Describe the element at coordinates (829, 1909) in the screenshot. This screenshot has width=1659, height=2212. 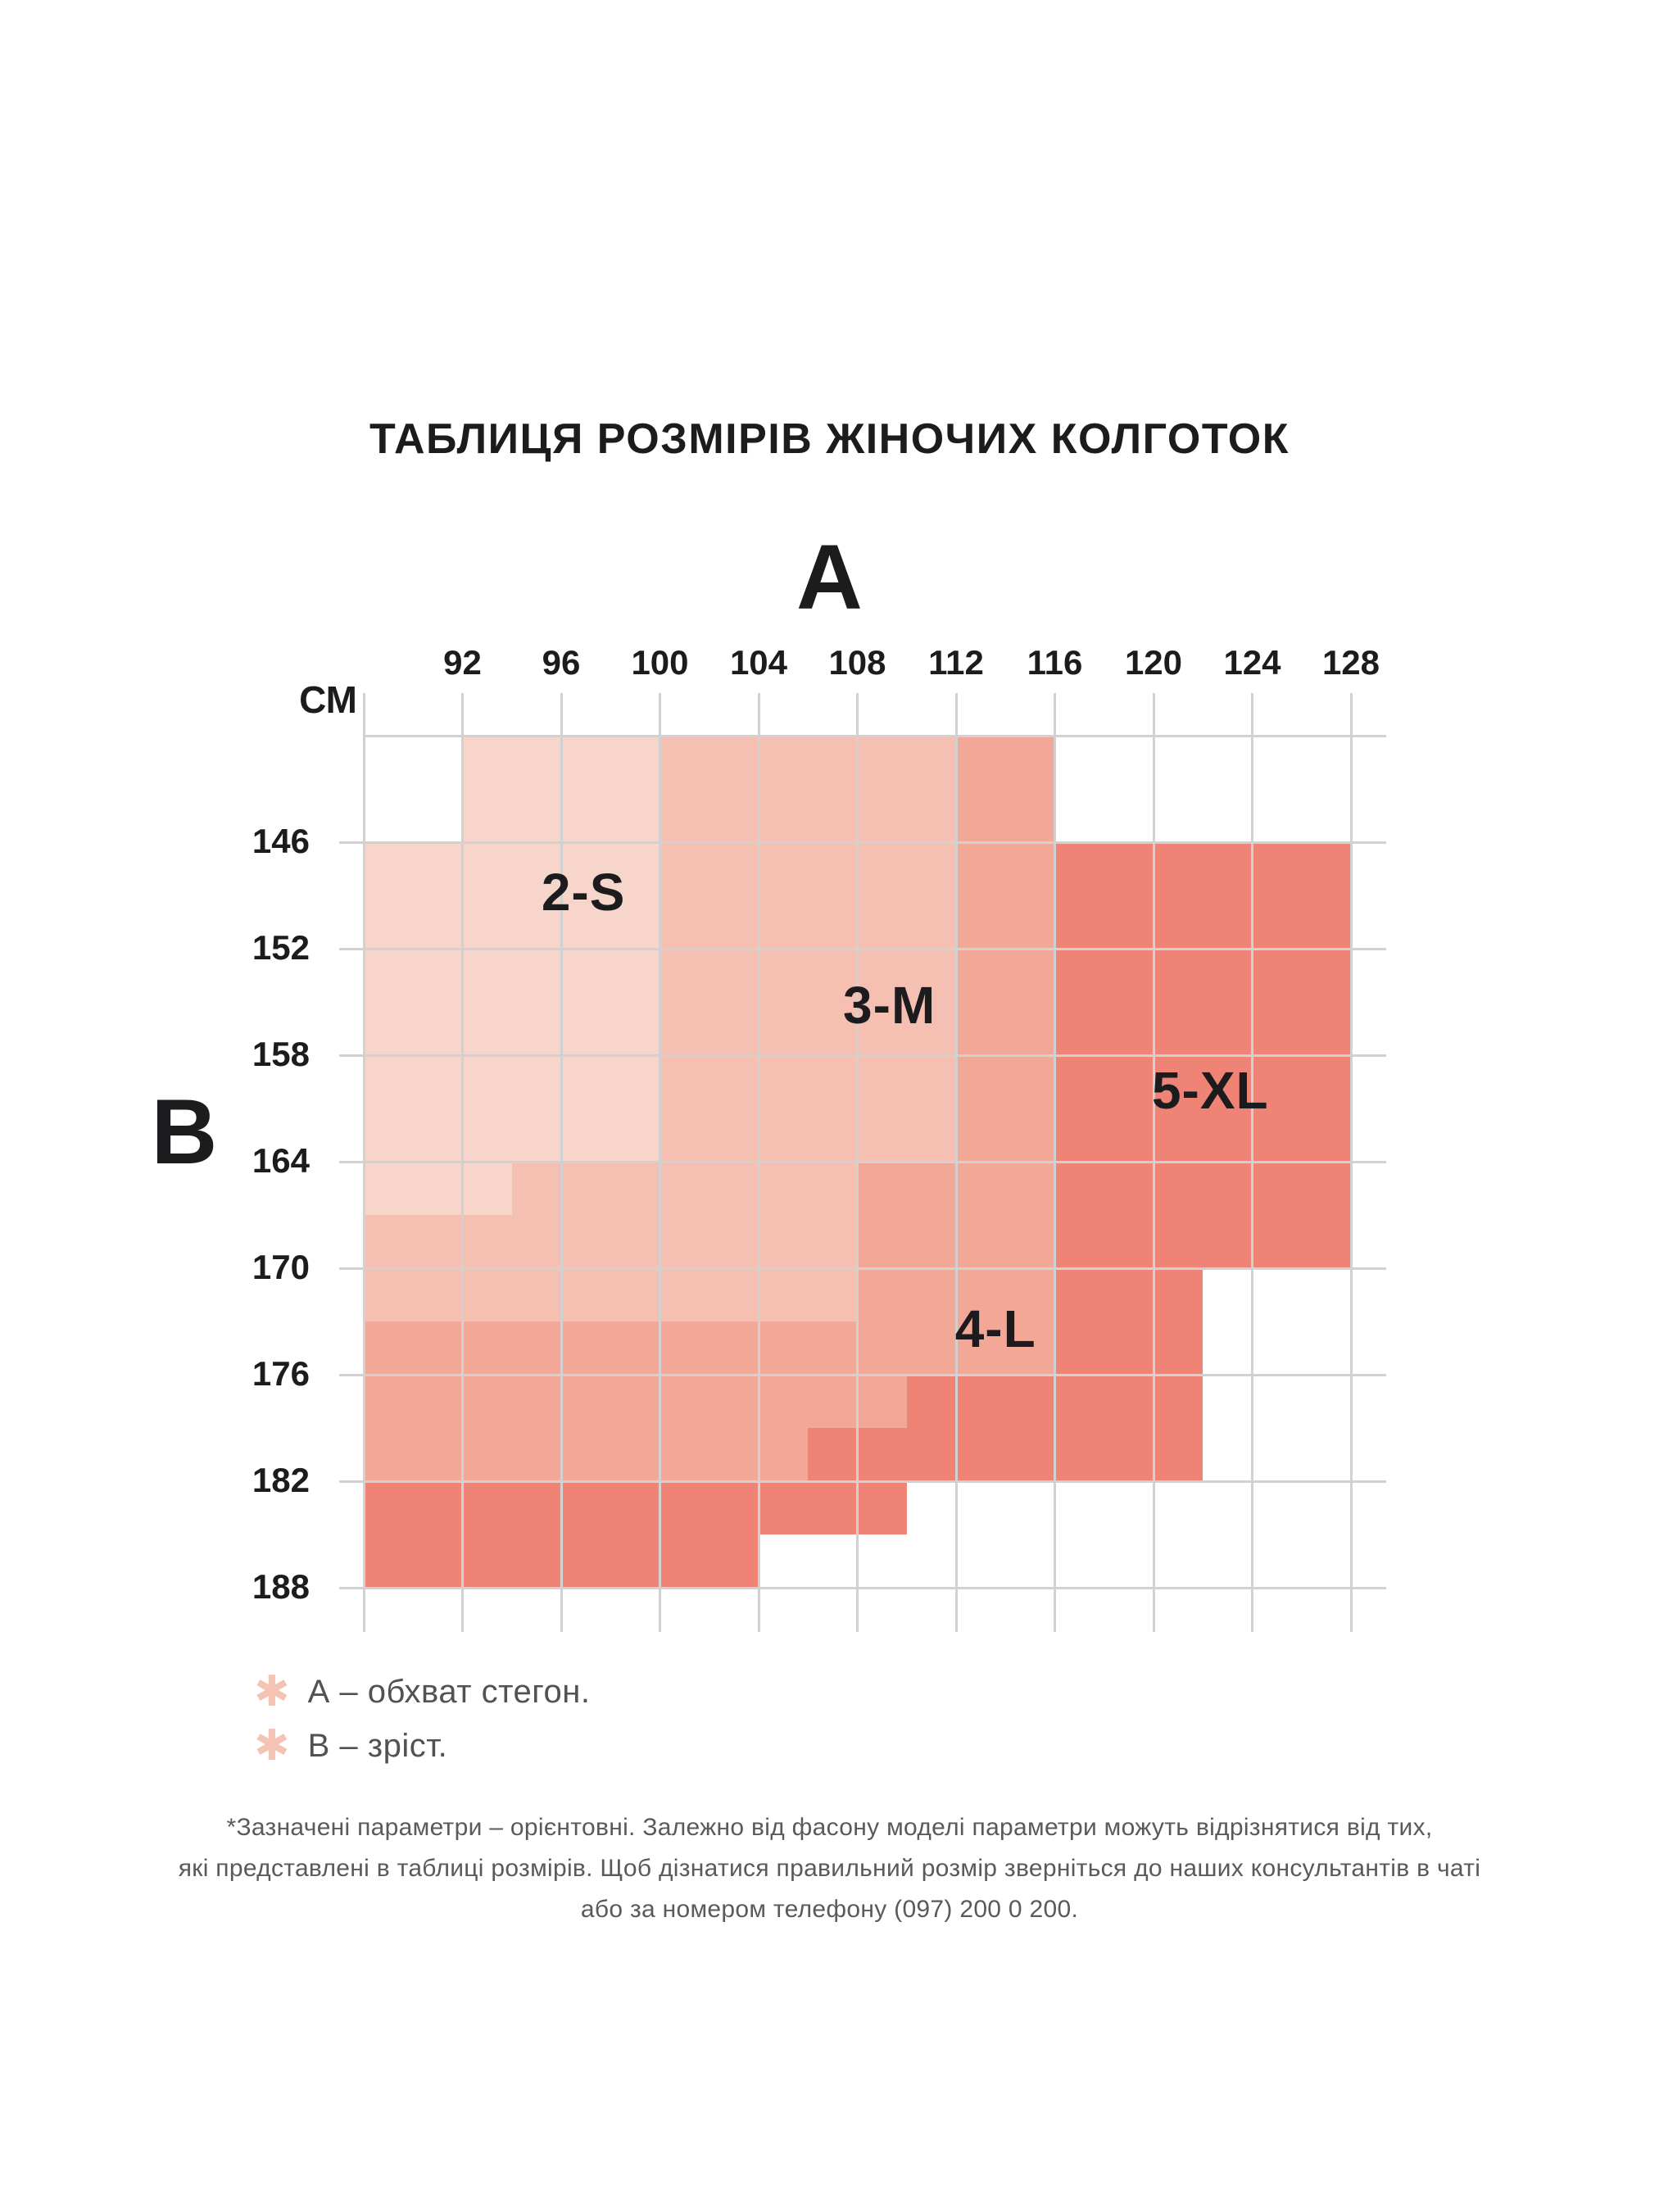
I see `footnote-line-3: або за номером телефону (097) 200 0 200.` at that location.